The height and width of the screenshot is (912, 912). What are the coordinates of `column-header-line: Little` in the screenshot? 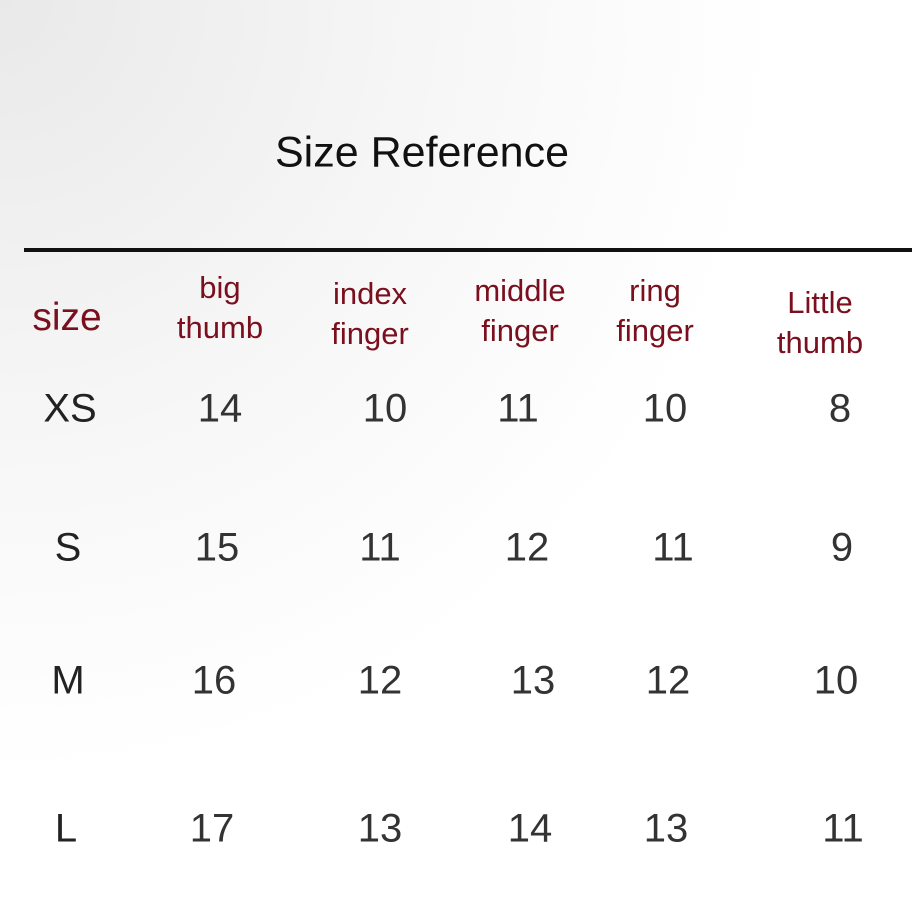 It's located at (820, 302).